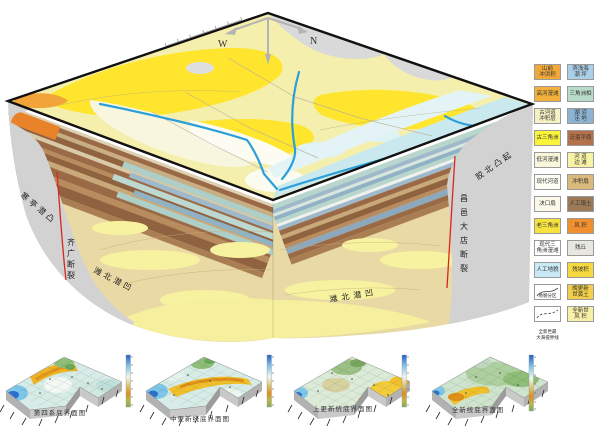  What do you see at coordinates (223, 44) in the screenshot?
I see `compass-west-label: W` at bounding box center [223, 44].